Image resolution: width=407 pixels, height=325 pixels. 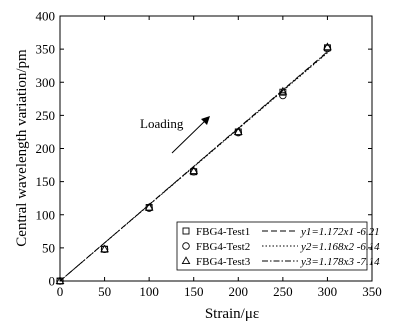 I want to click on legend-fit-label: y1=1.172x1 -6.21, so click(x=340, y=232).